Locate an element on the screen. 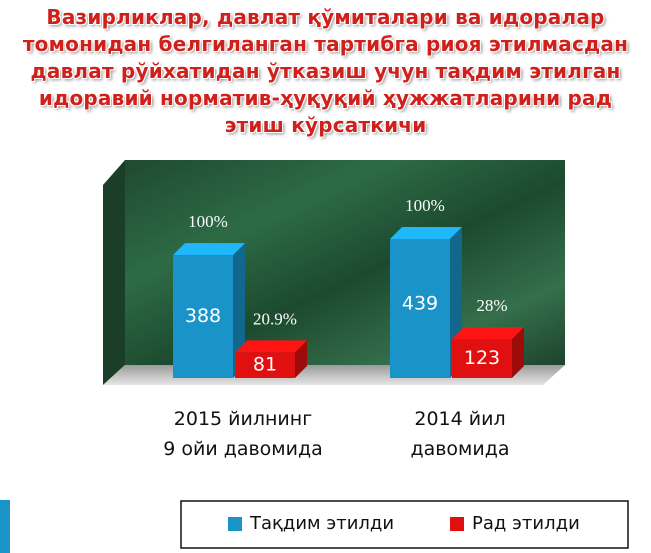 The image size is (651, 553). legend-label: Тақдим этилди is located at coordinates (321, 523).